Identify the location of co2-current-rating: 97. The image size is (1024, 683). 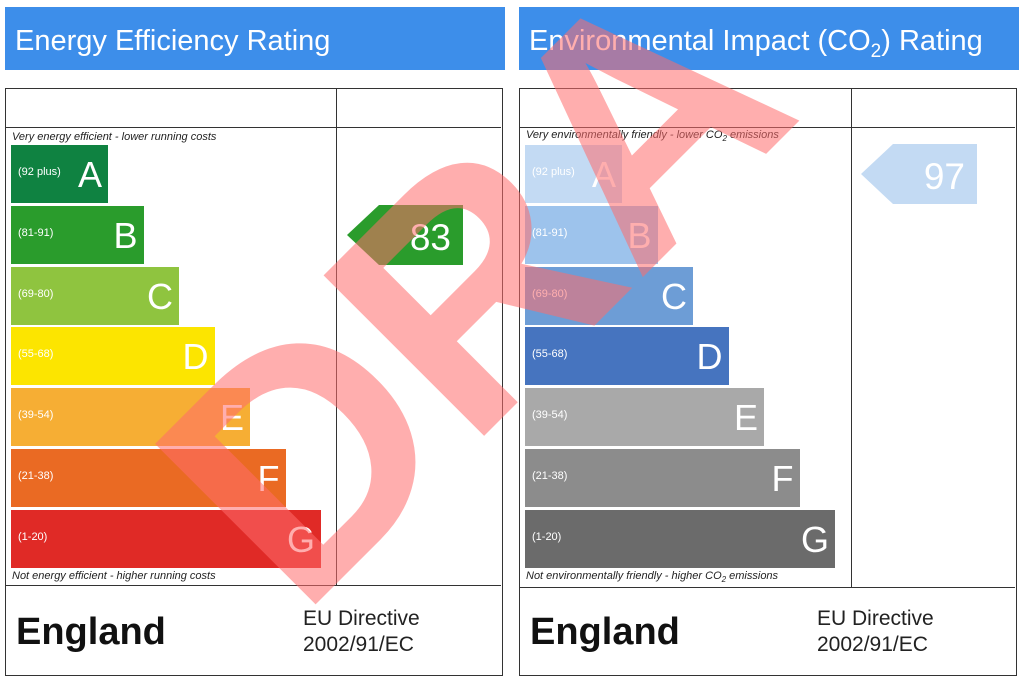
(944, 176).